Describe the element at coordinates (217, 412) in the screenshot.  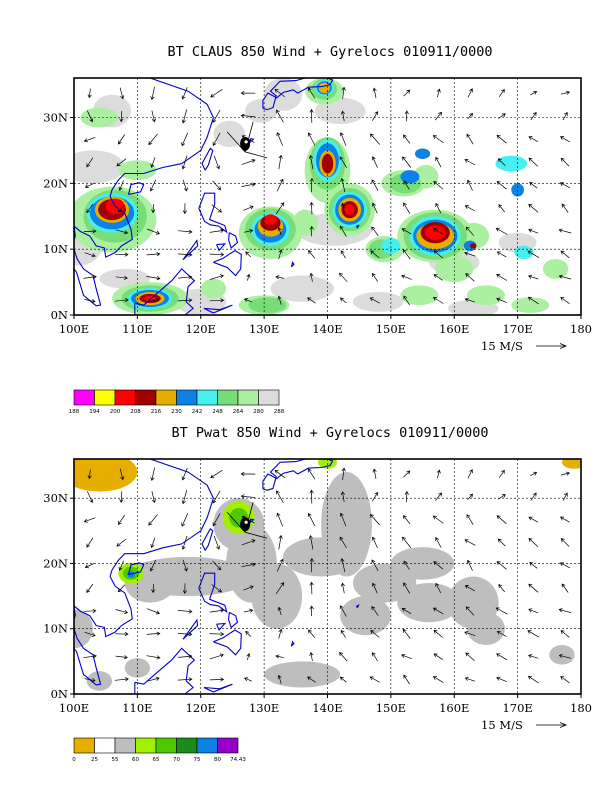
I see `colorbar-label: 248` at that location.